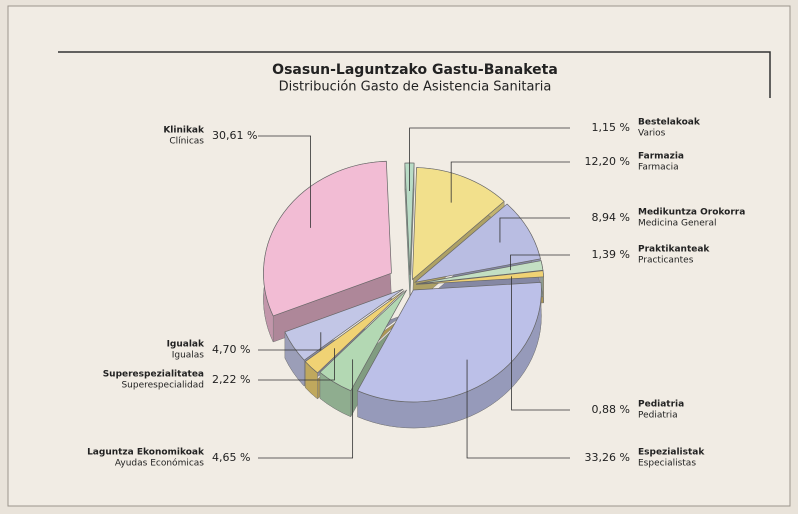  Describe the element at coordinates (607, 161) in the screenshot. I see `value-label: 12,20 %` at that location.